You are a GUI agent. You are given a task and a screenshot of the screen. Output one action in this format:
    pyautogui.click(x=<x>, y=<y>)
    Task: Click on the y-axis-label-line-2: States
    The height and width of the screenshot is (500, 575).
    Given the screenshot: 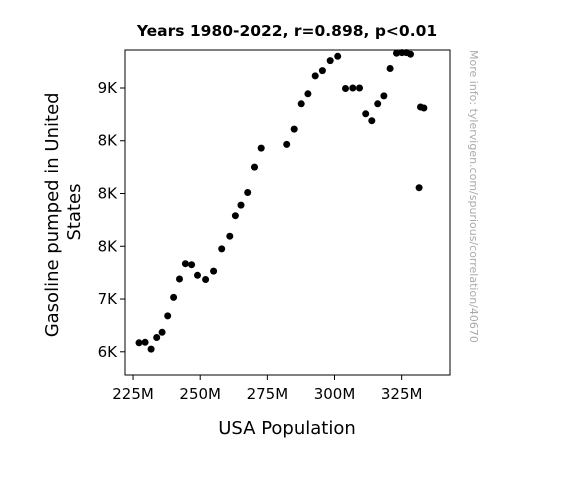 What is the action you would take?
    pyautogui.click(x=74, y=211)
    